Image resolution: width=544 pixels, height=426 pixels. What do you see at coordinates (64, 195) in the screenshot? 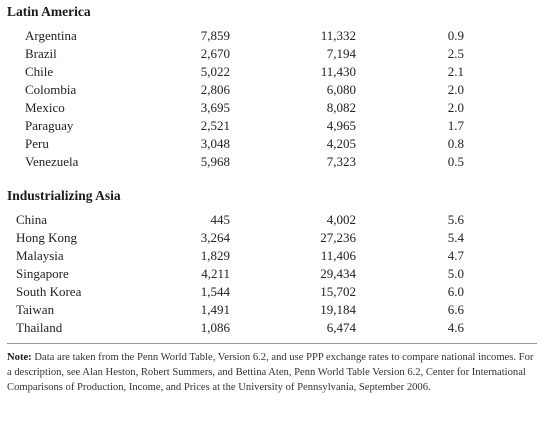
I see `section-title-industrializing-asia: Industrializing Asia` at bounding box center [64, 195].